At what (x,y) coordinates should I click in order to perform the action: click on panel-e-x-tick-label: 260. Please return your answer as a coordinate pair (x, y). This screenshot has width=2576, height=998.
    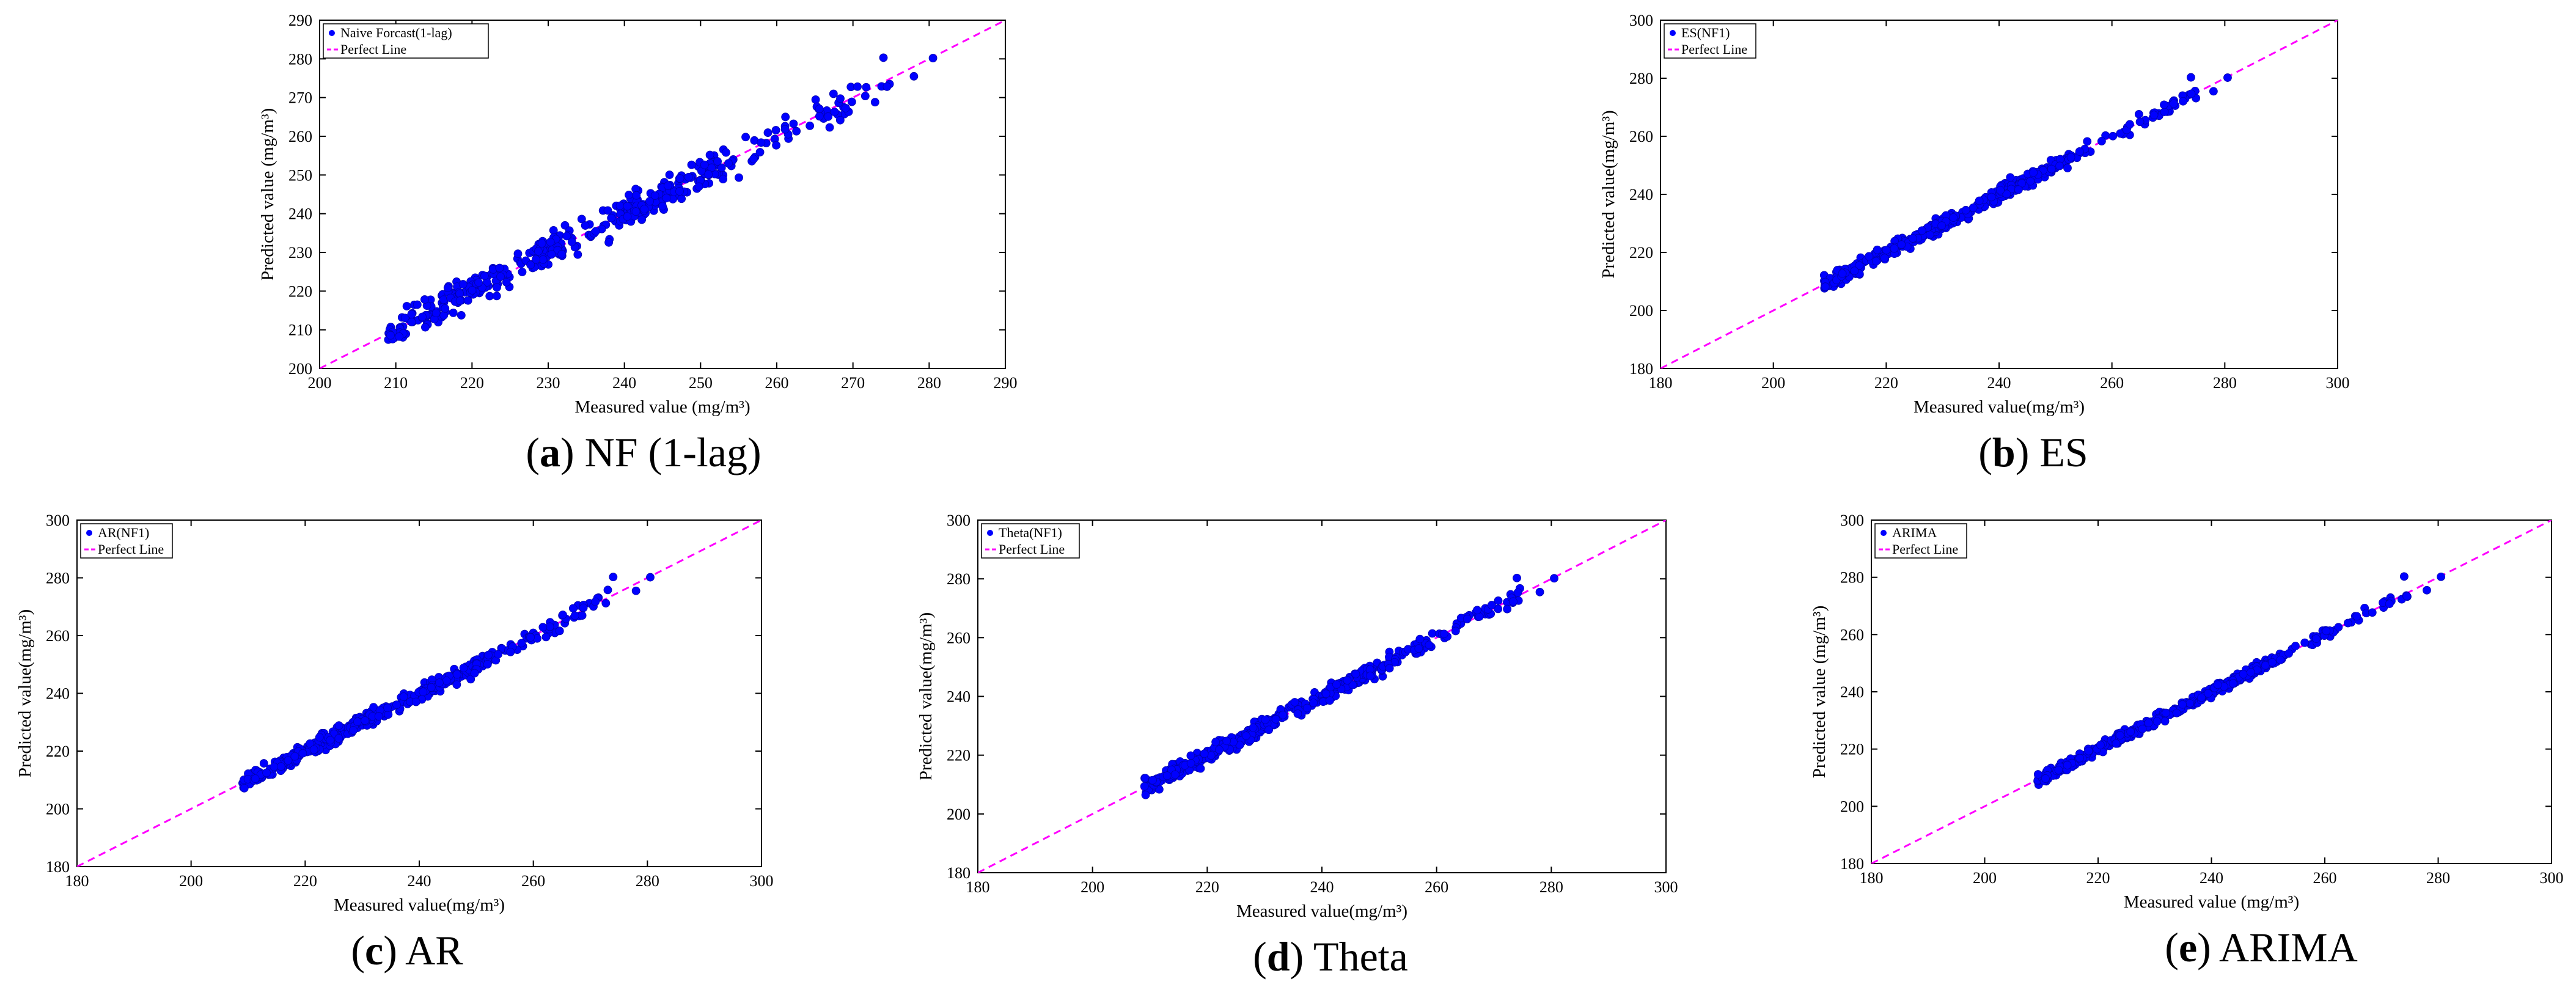
    Looking at the image, I should click on (2325, 878).